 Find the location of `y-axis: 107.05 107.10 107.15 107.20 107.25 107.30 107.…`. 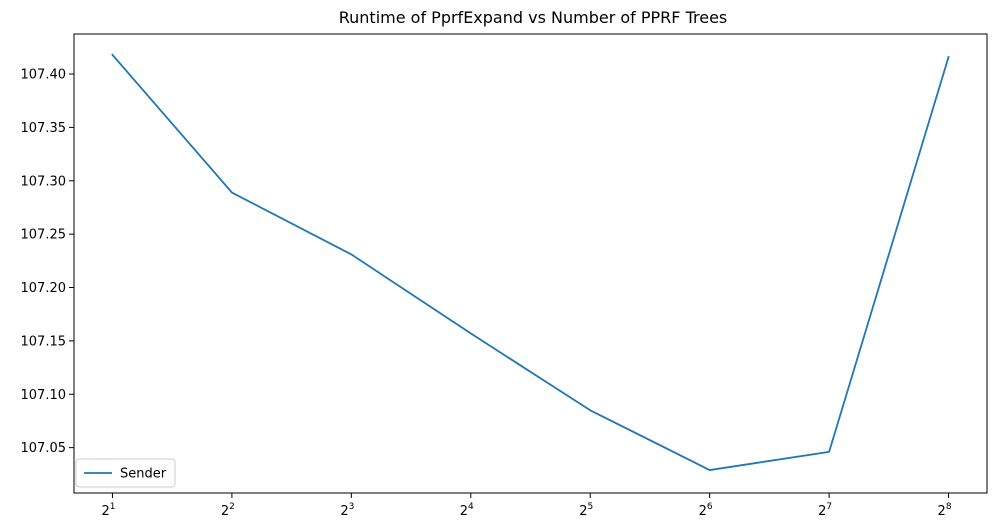

y-axis: 107.05 107.10 107.15 107.20 107.25 107.30 107.… is located at coordinates (47, 262).